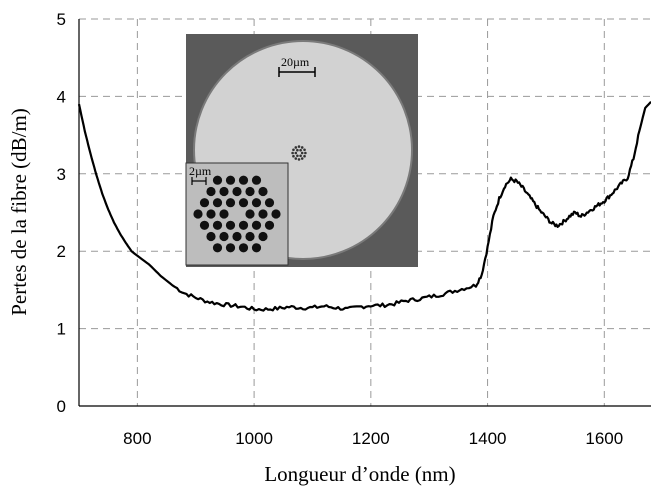 The width and height of the screenshot is (651, 491). What do you see at coordinates (488, 438) in the screenshot?
I see `x-tick-label-1400: 1400` at bounding box center [488, 438].